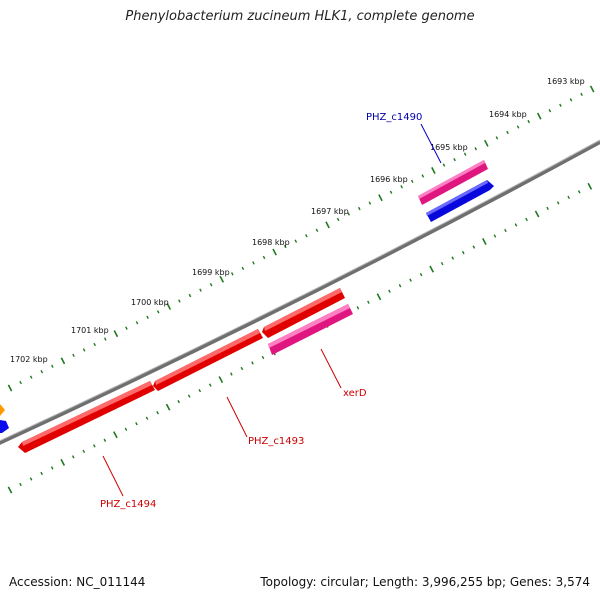 The width and height of the screenshot is (600, 600). I want to click on scale-label: 1698 kbp, so click(271, 242).